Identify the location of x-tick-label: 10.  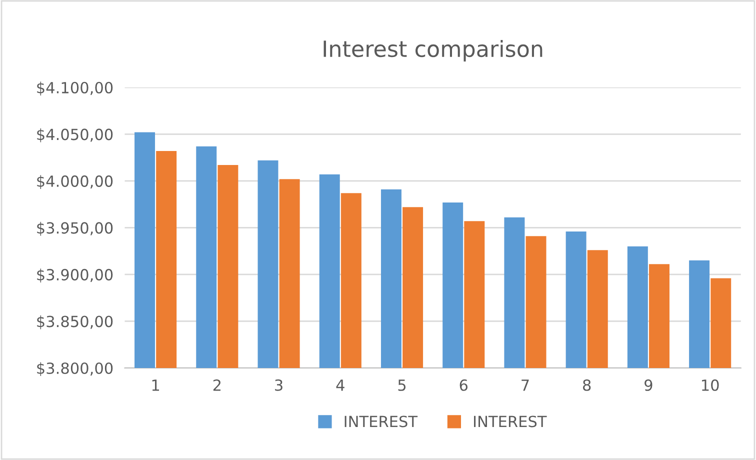
(710, 385).